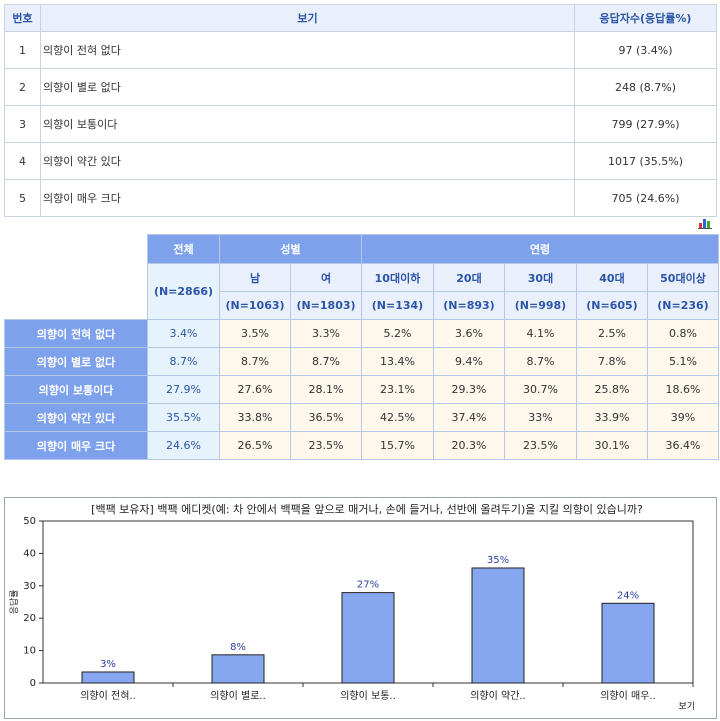 This screenshot has height=721, width=720. I want to click on col-n: (N=134), so click(397, 305).